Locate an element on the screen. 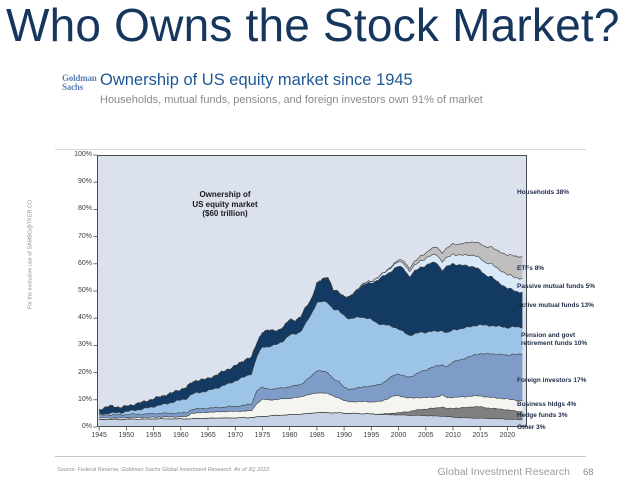 Image resolution: width=640 pixels, height=487 pixels. y-axis-label: 0% is located at coordinates (86, 426).